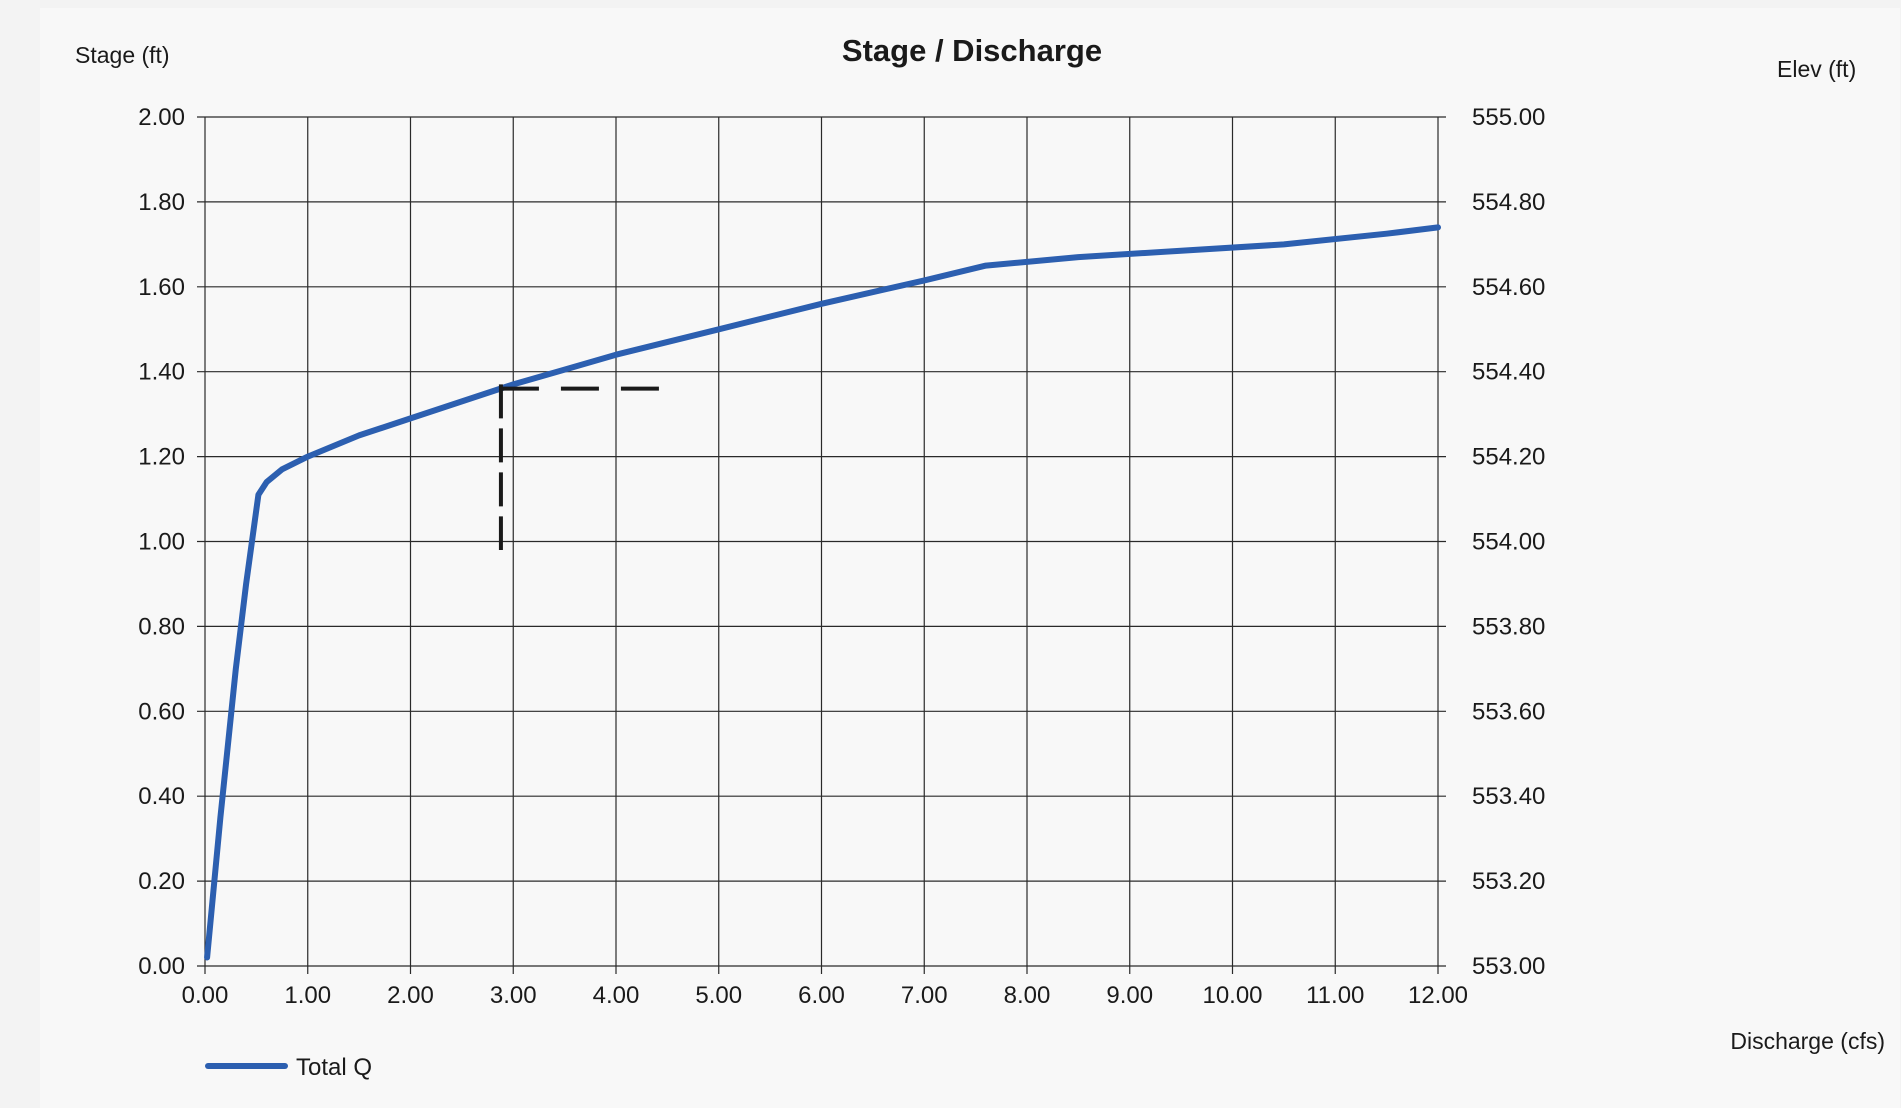  I want to click on y2-tick-label: 554.60, so click(1508, 287).